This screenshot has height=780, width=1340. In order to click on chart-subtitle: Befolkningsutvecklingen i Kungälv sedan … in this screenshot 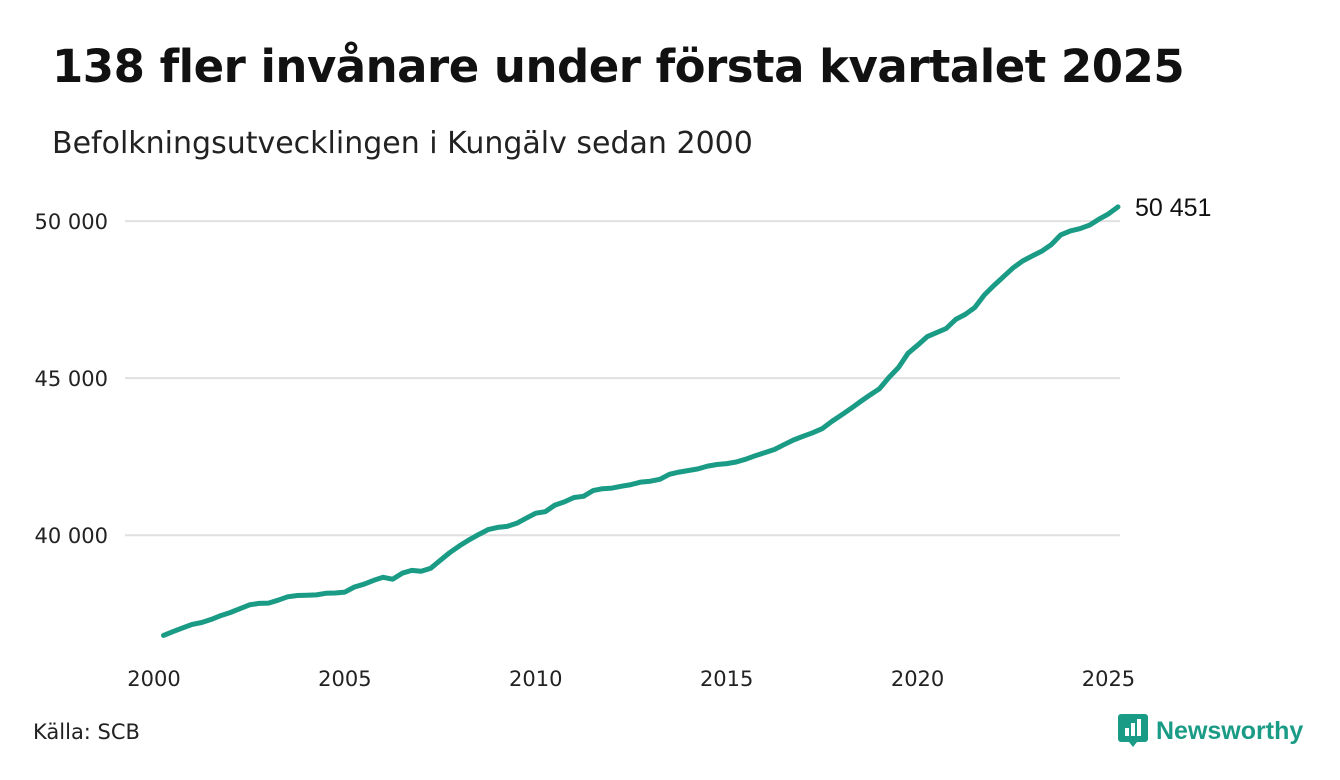, I will do `click(402, 143)`.